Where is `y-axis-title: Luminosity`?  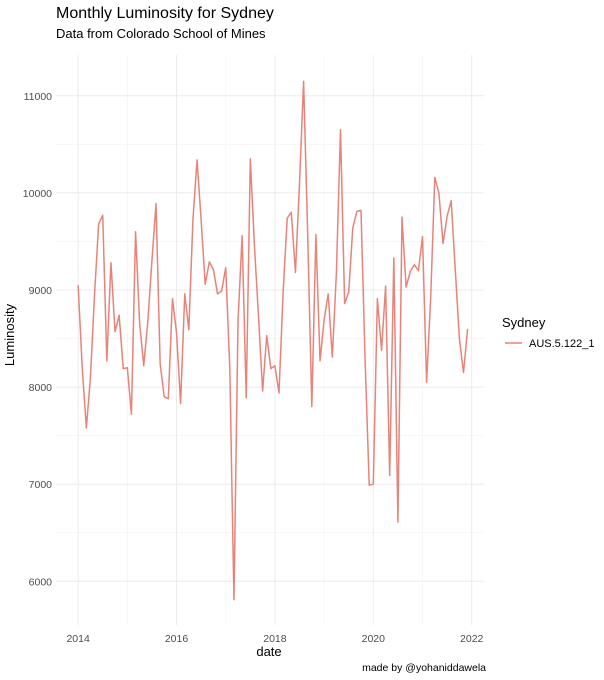 y-axis-title: Luminosity is located at coordinates (9, 334).